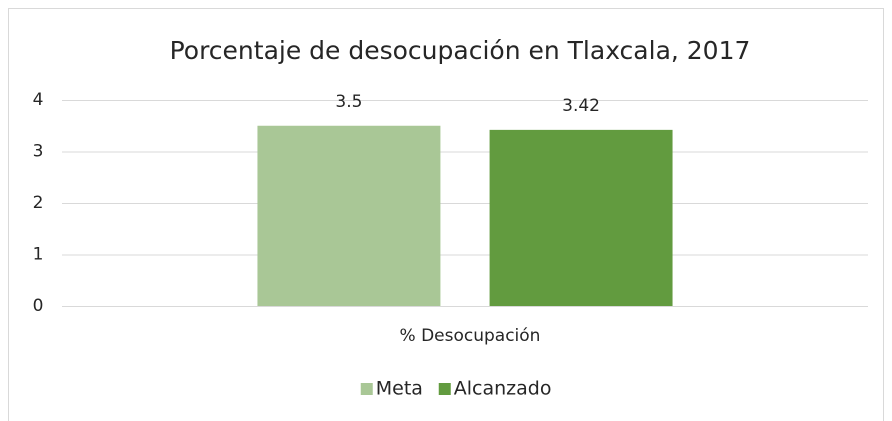  Describe the element at coordinates (38, 255) in the screenshot. I see `y-tick-label: 1` at that location.